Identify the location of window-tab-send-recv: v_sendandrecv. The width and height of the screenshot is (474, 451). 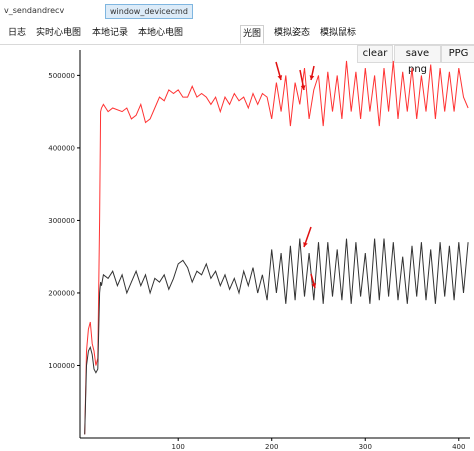
(34, 10).